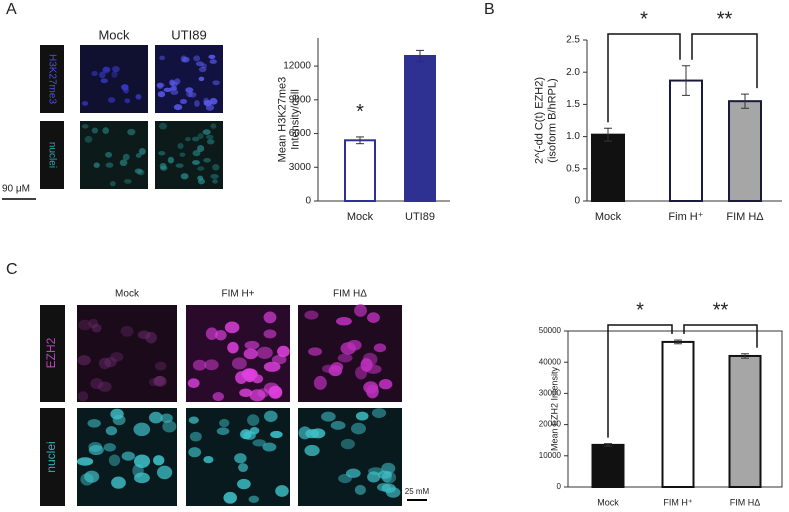 This screenshot has height=512, width=789. What do you see at coordinates (282, 120) in the screenshot?
I see `y-axis-label: Mean H3K27me3` at bounding box center [282, 120].